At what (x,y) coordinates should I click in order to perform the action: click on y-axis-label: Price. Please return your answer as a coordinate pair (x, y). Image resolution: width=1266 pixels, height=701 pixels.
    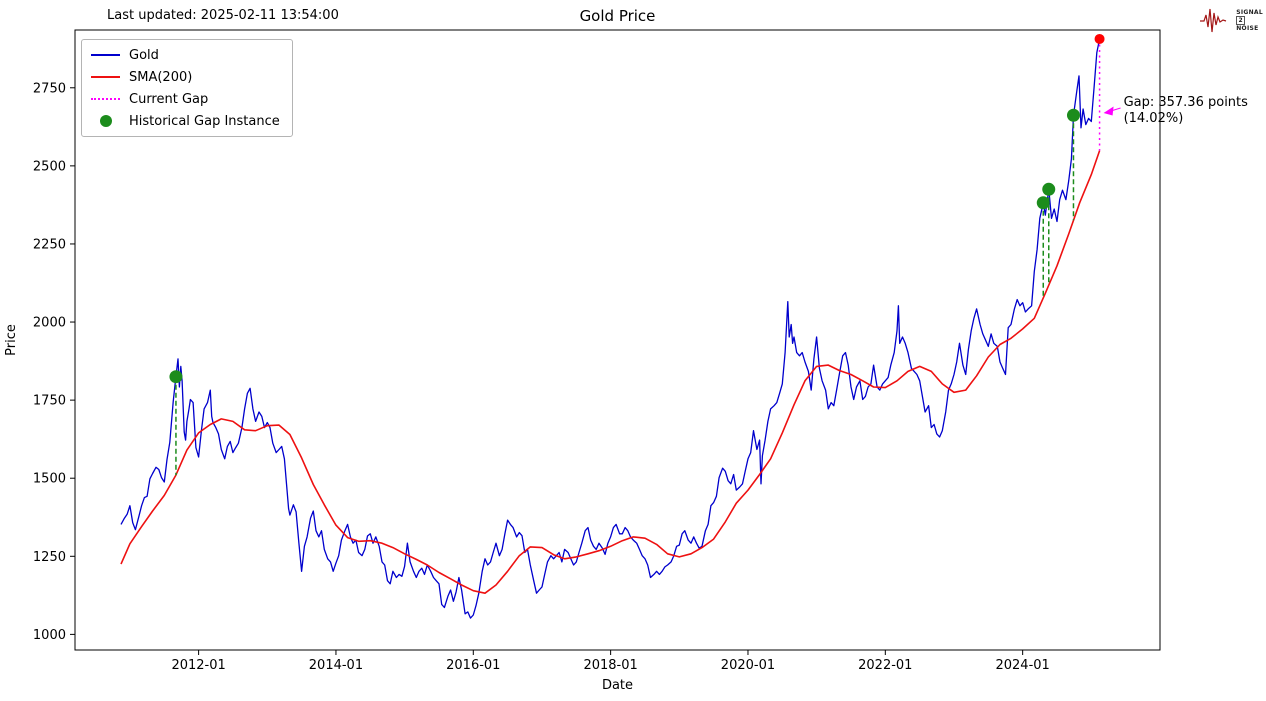
    Looking at the image, I should click on (11, 340).